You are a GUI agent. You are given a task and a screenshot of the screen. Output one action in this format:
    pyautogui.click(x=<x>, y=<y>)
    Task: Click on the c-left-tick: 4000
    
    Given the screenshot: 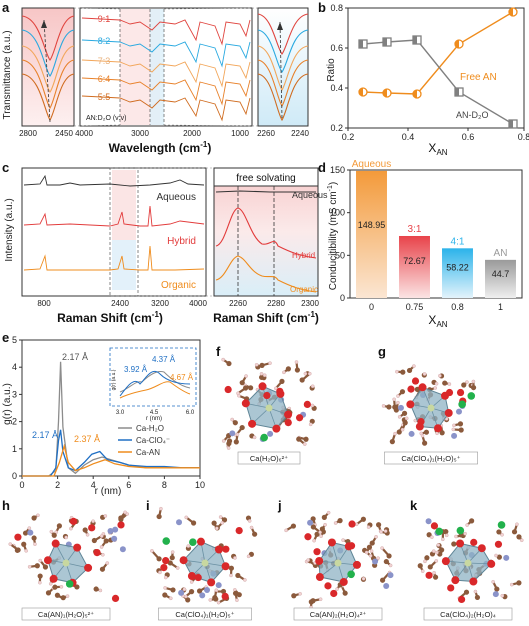 What is the action you would take?
    pyautogui.click(x=198, y=303)
    